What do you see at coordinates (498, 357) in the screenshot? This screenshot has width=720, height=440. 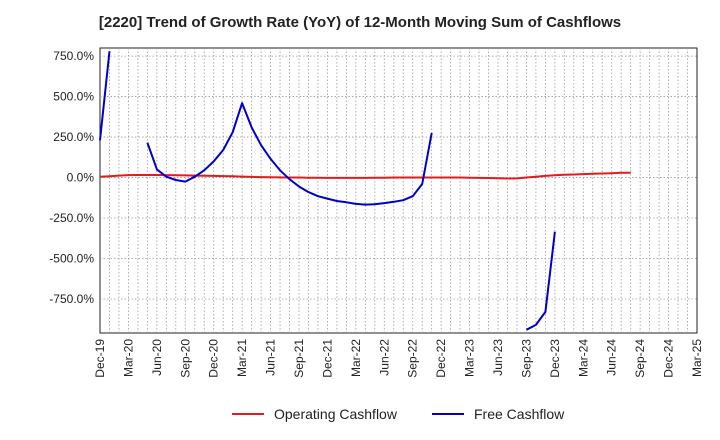 I see `x-tick-label: Jun-23` at bounding box center [498, 357].